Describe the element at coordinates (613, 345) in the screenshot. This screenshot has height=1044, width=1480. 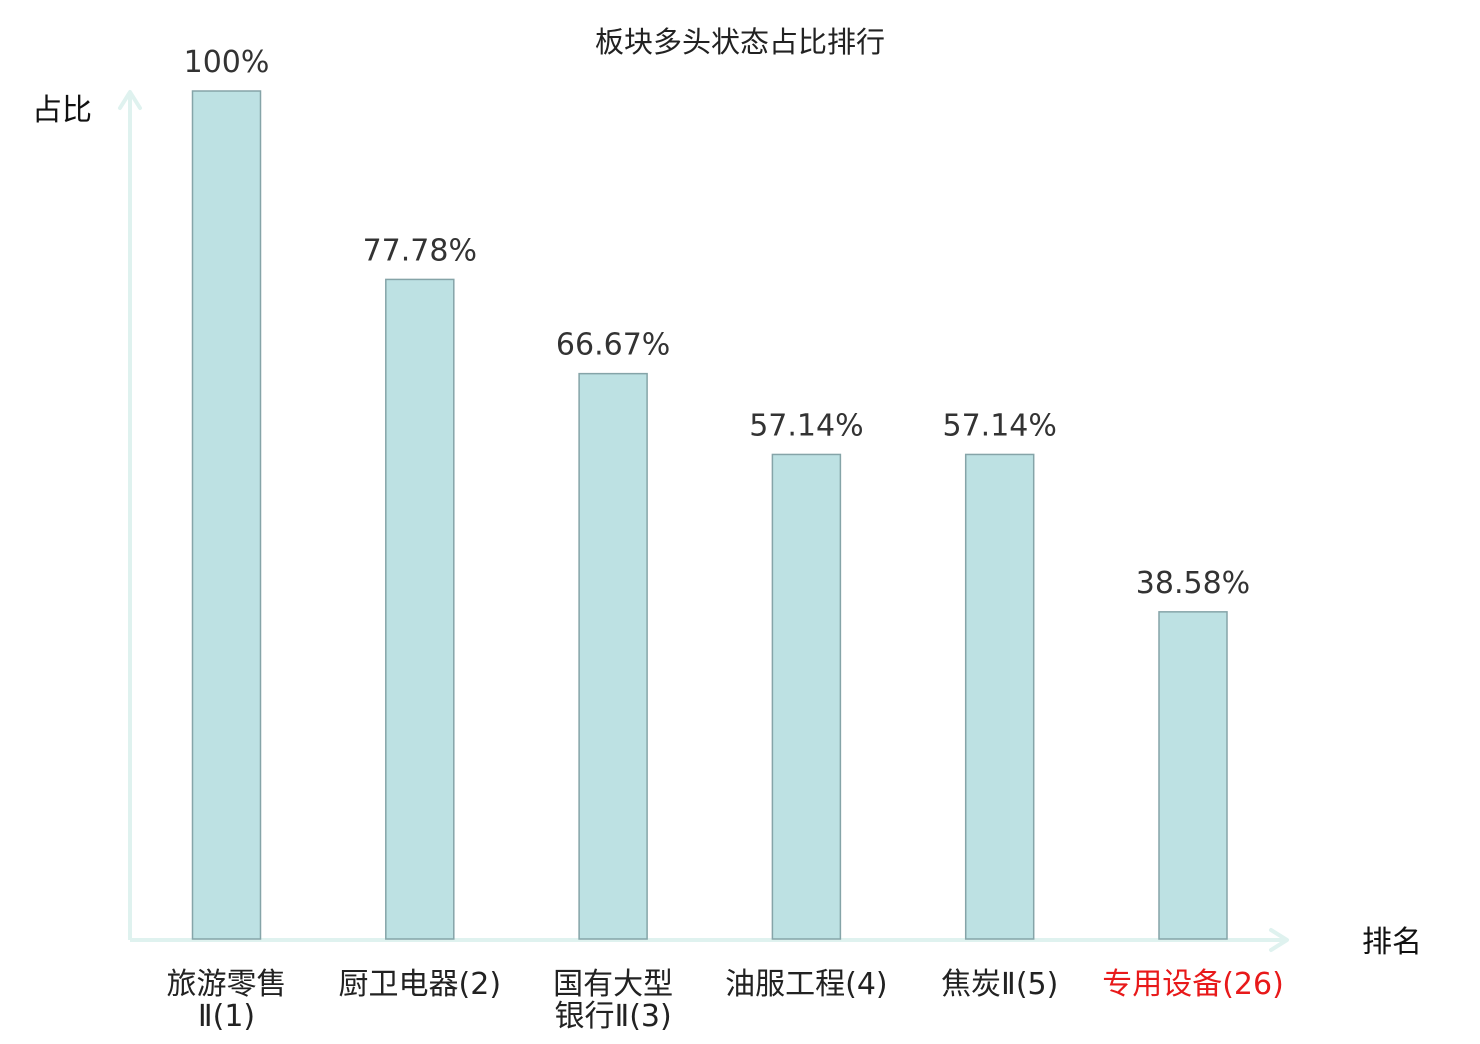
I see `bar-value-label: 66.67%` at that location.